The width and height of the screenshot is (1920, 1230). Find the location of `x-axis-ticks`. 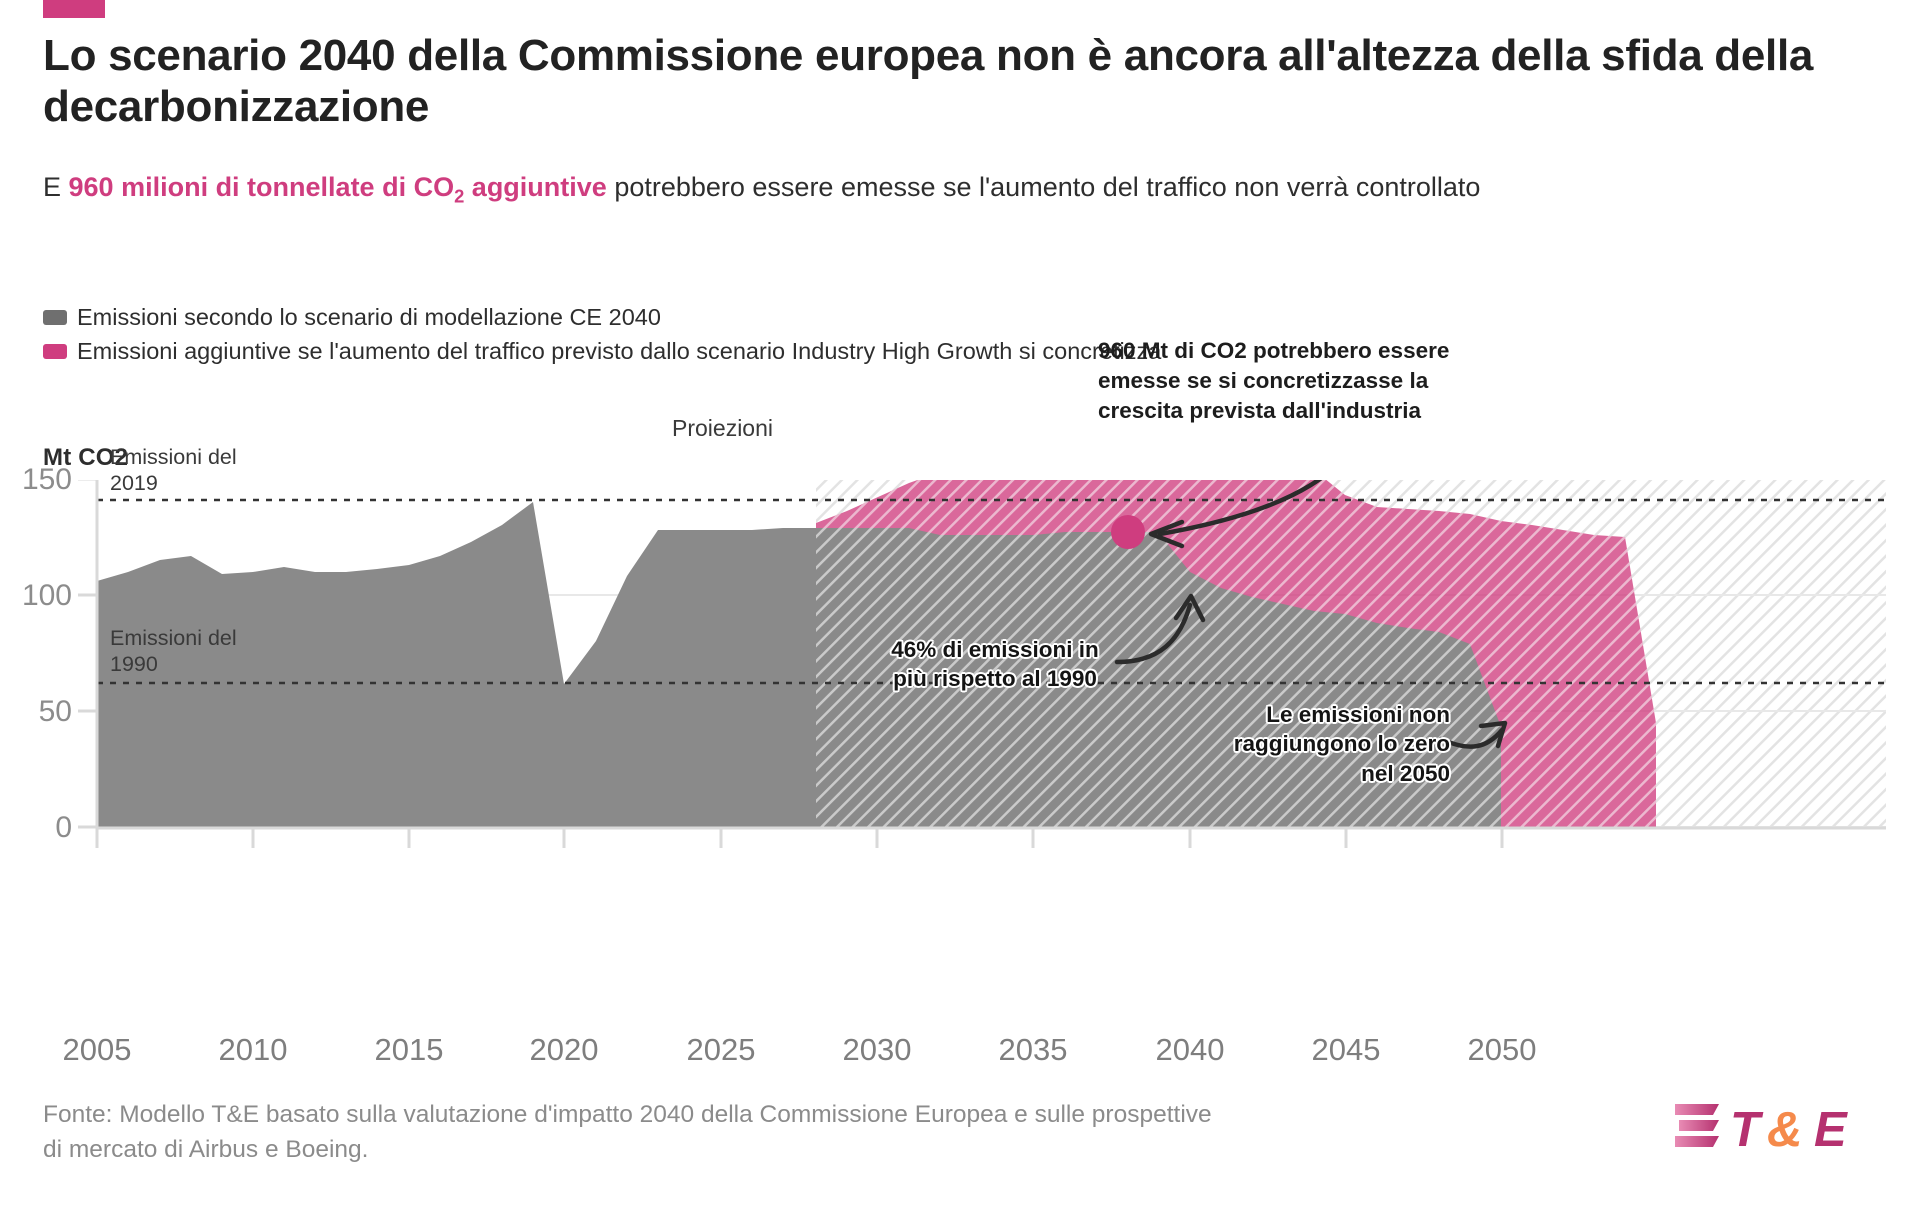

x-axis-ticks is located at coordinates (799, 838).